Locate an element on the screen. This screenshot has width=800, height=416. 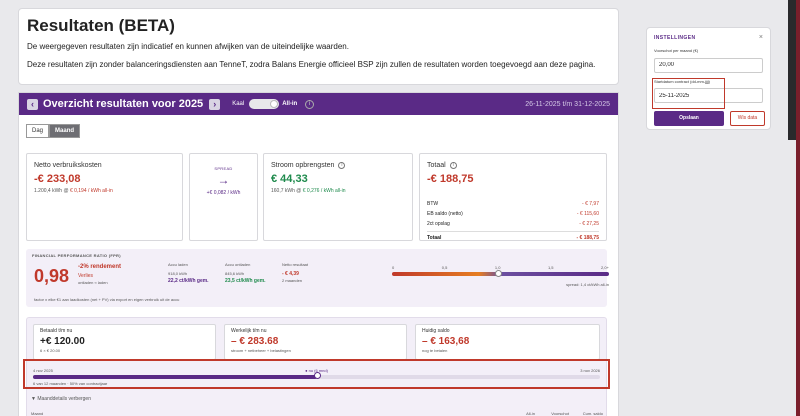
kaal-label: Kaal is located at coordinates (238, 104).